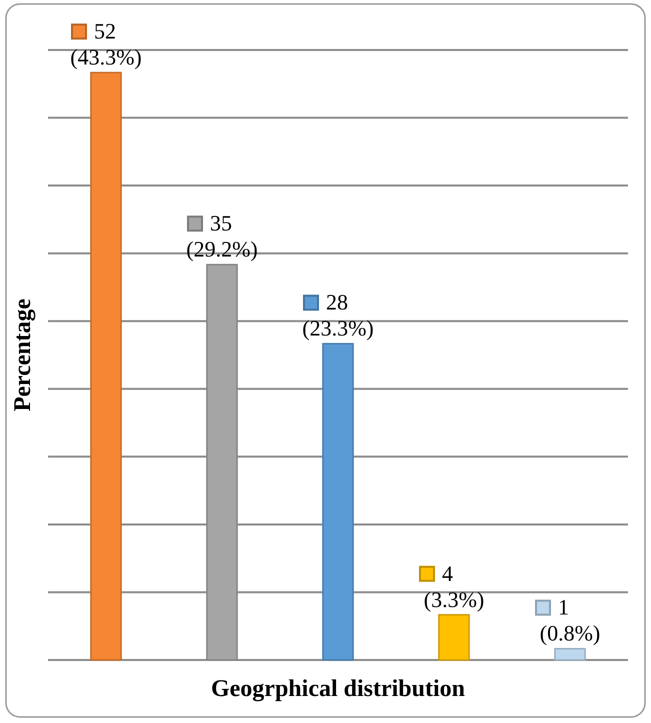 This screenshot has width=651, height=723. What do you see at coordinates (338, 315) in the screenshot?
I see `data-label: 28 (23.3%)` at bounding box center [338, 315].